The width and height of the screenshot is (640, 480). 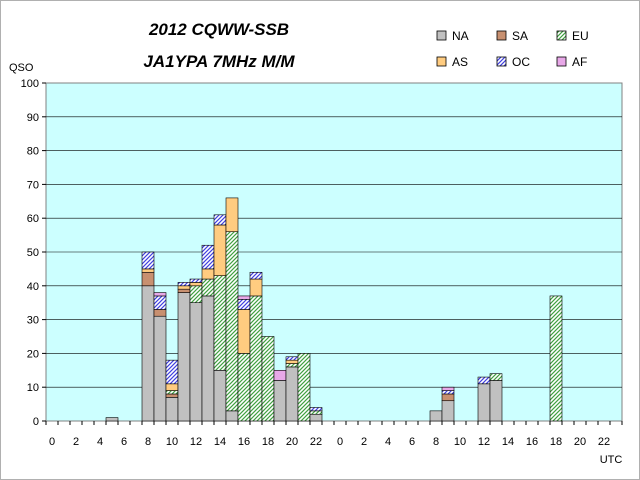 I want to click on y-tick-label: 90, so click(x=33, y=118).